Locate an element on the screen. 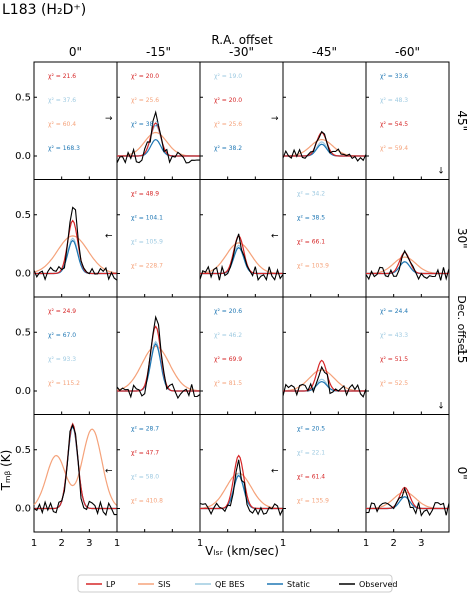  chi2-label: χ² = 46.2 is located at coordinates (228, 335).